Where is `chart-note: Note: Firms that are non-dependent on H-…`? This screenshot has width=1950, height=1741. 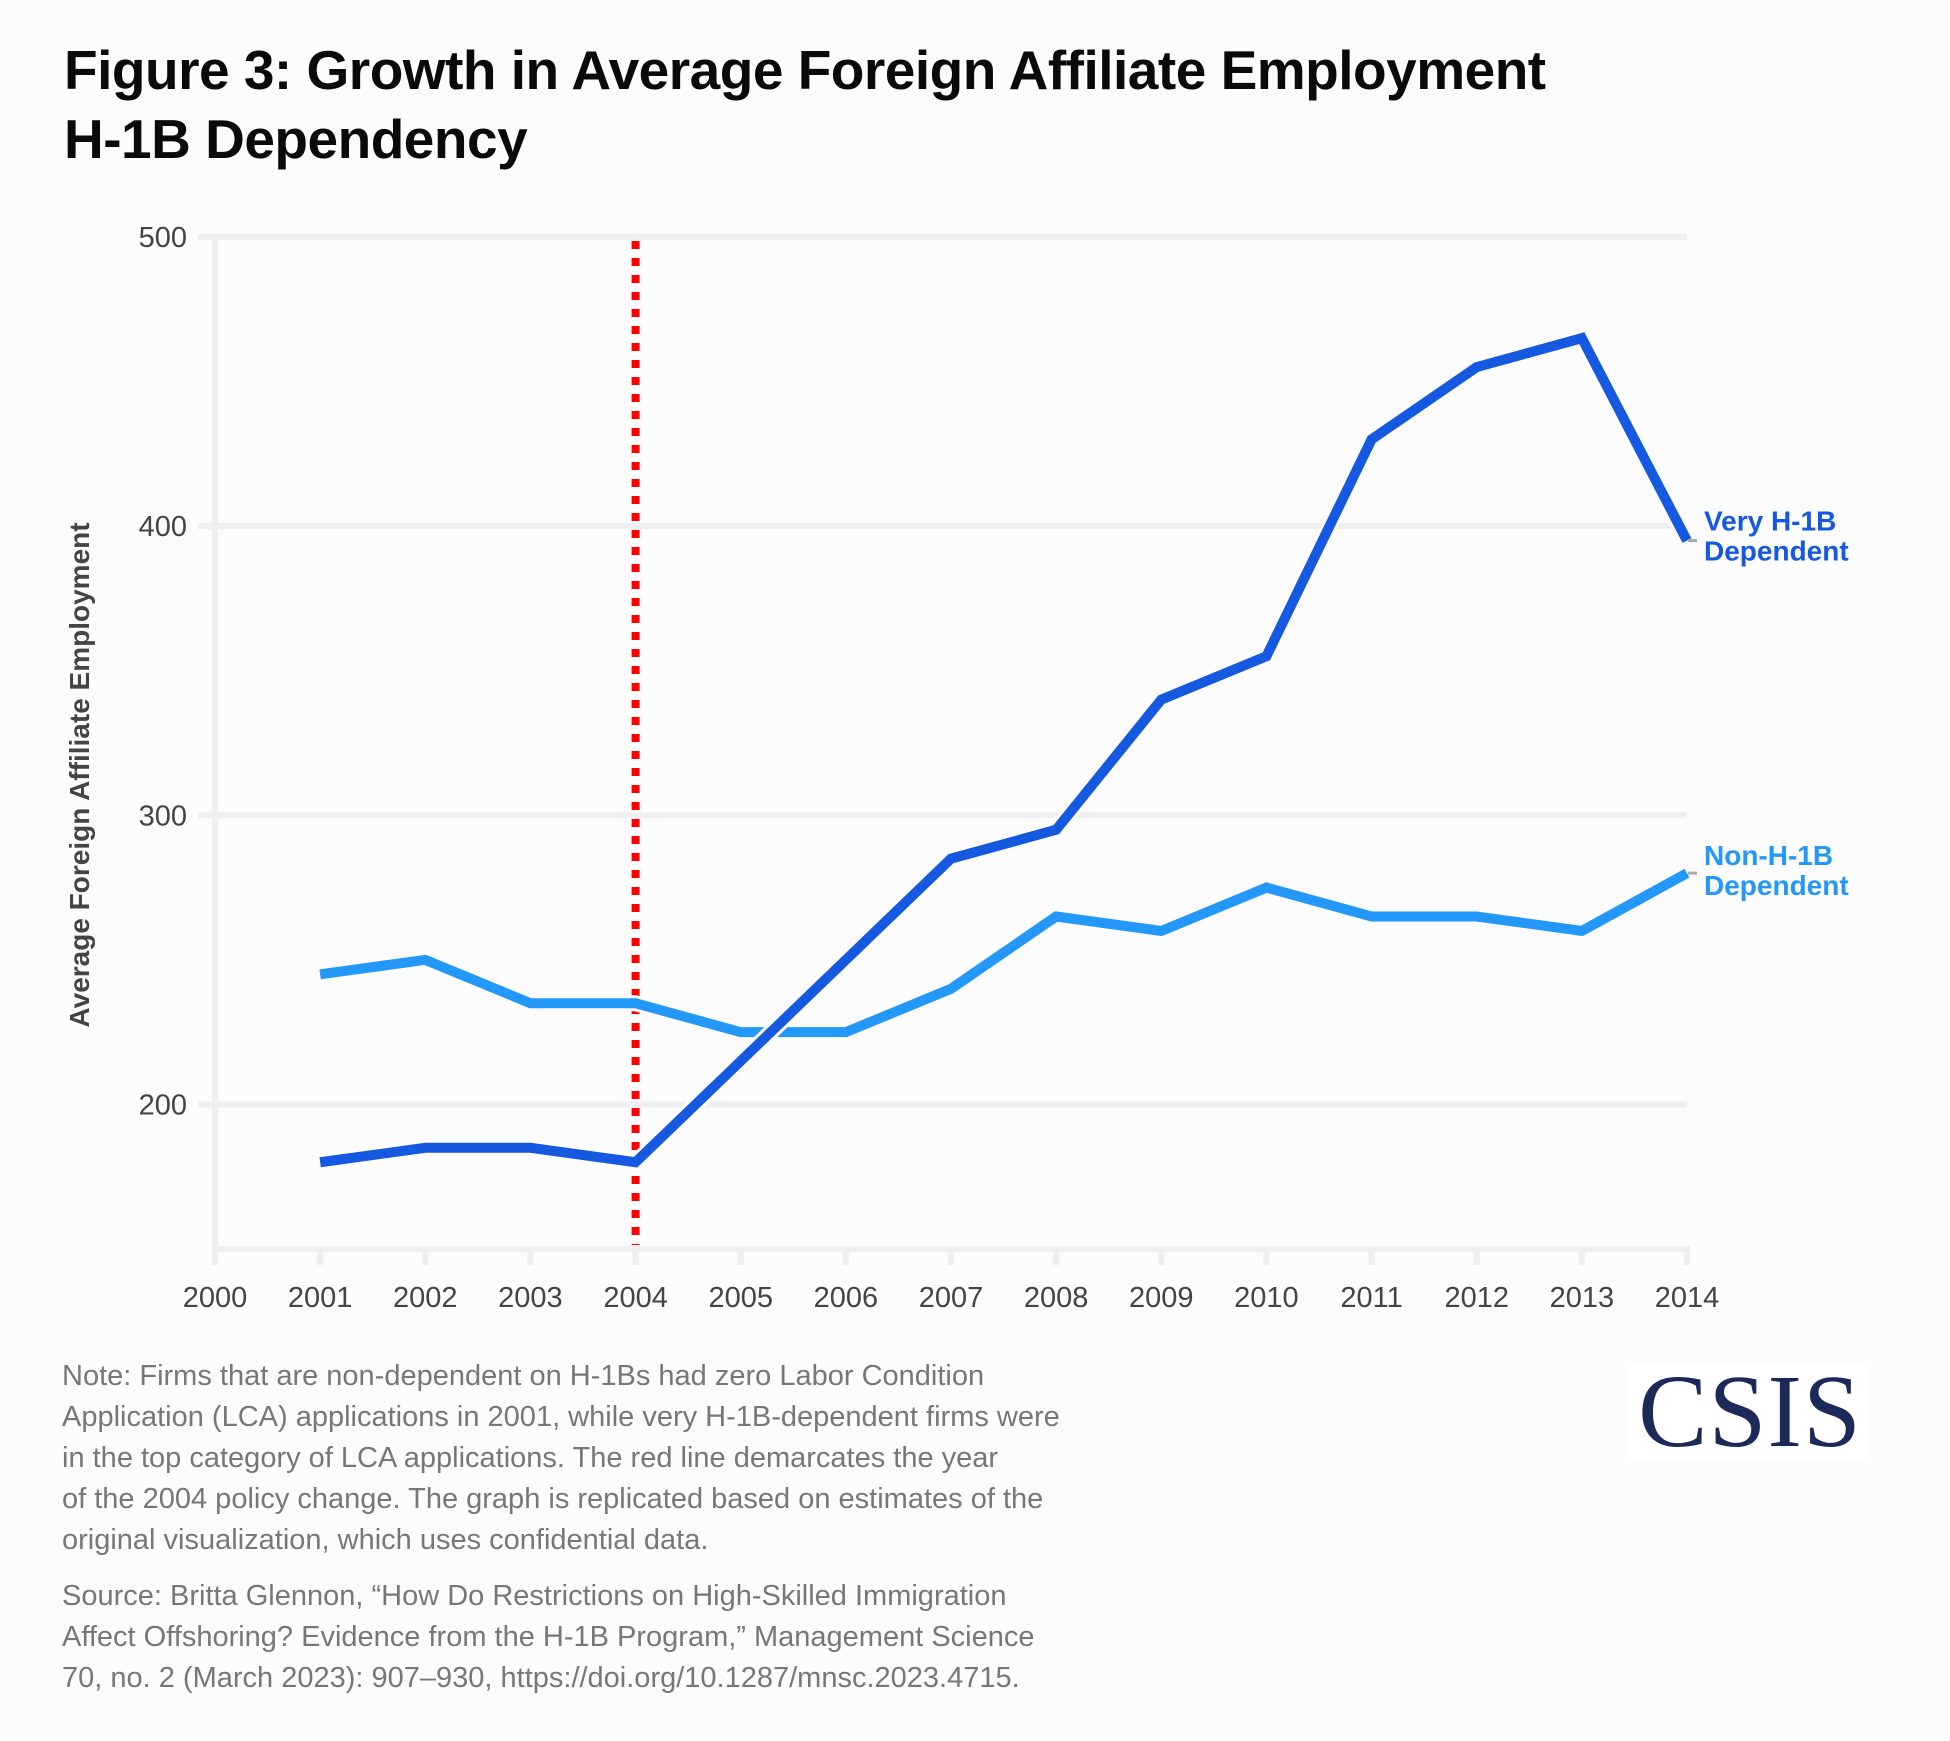
chart-note: Note: Firms that are non-dependent on H-… is located at coordinates (712, 1458).